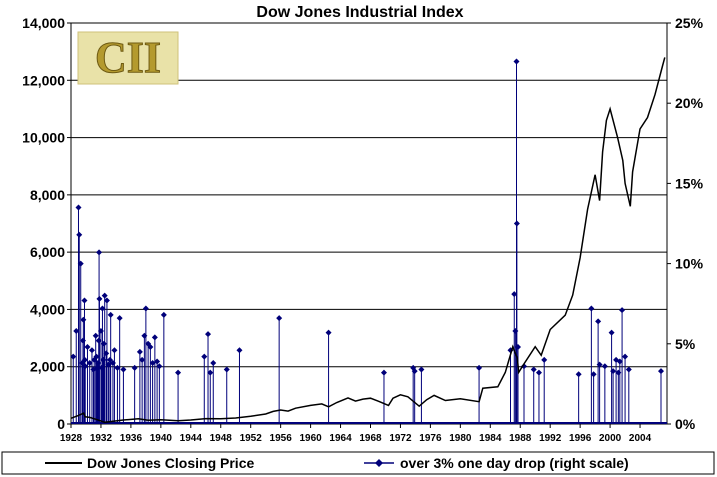 This screenshot has height=477, width=717. What do you see at coordinates (191, 438) in the screenshot?
I see `x-tick-label: 1944` at bounding box center [191, 438].